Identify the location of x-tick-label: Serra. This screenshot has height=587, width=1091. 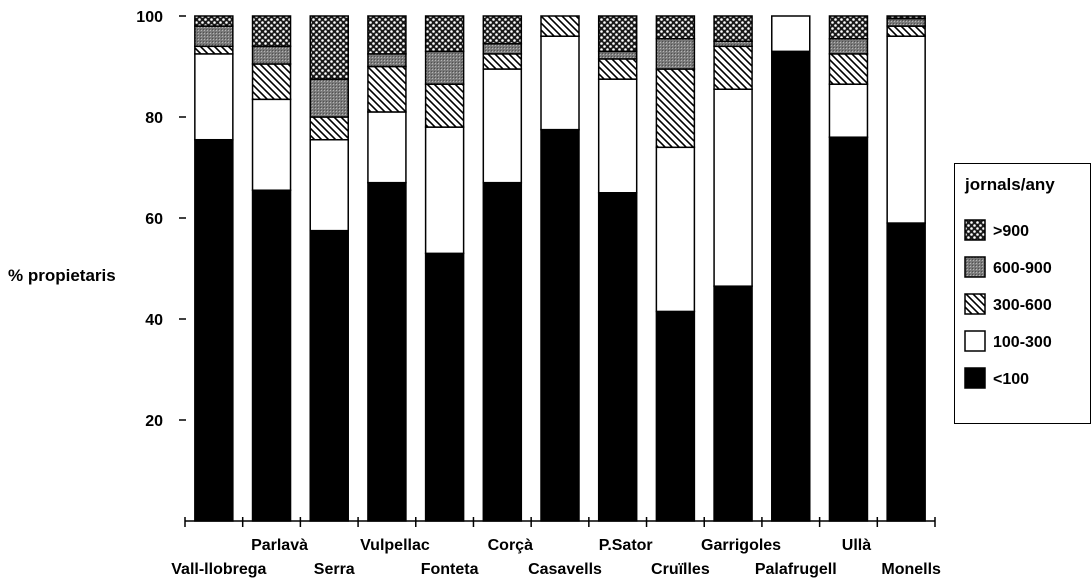
(334, 569).